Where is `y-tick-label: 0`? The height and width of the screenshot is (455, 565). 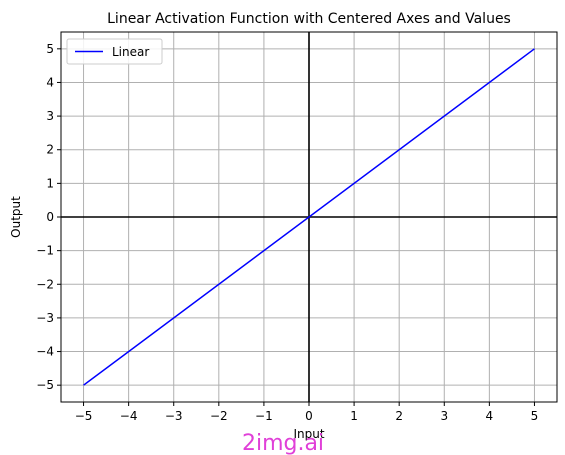
y-tick-label: 0 is located at coordinates (50, 217).